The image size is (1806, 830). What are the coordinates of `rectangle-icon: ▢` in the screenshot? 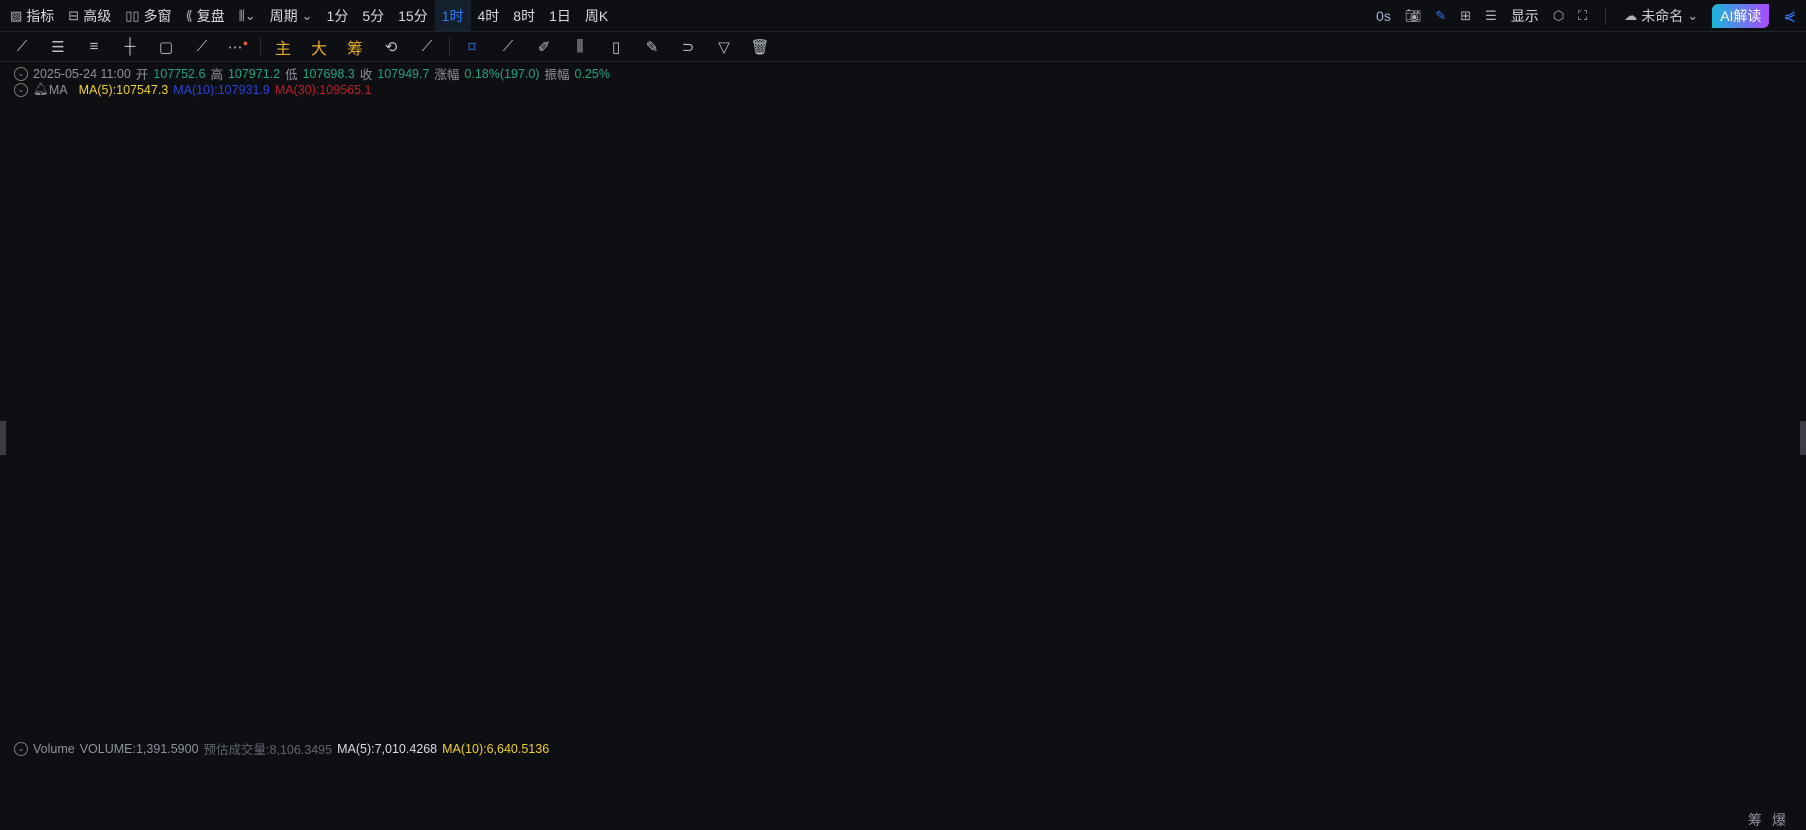 It's located at (166, 47).